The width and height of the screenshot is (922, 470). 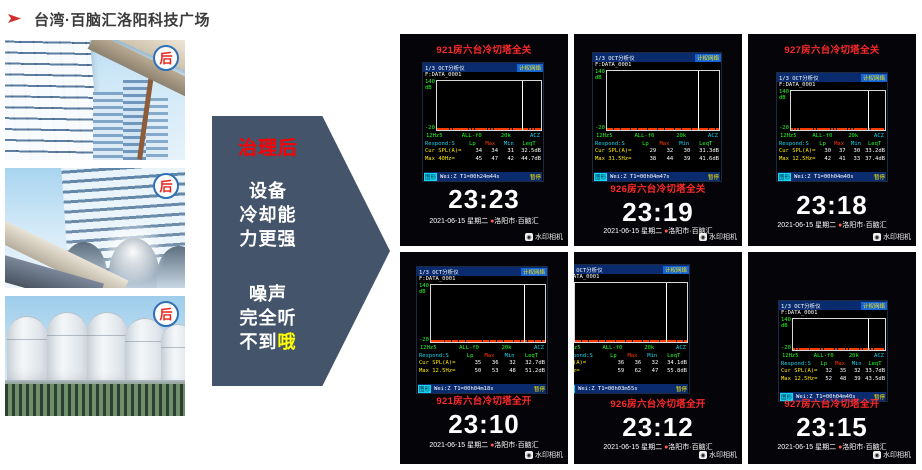 I want to click on noise-line-3-text: 不到, so click(x=258, y=342).